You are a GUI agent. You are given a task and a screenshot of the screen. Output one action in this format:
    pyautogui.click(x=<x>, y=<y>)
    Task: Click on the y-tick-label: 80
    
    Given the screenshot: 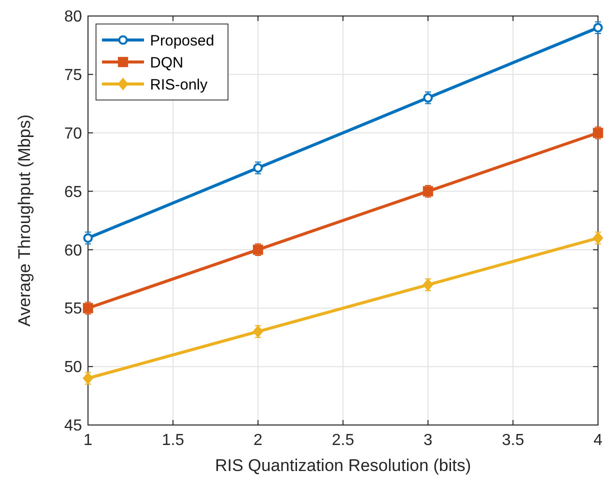 What is the action you would take?
    pyautogui.click(x=73, y=17)
    